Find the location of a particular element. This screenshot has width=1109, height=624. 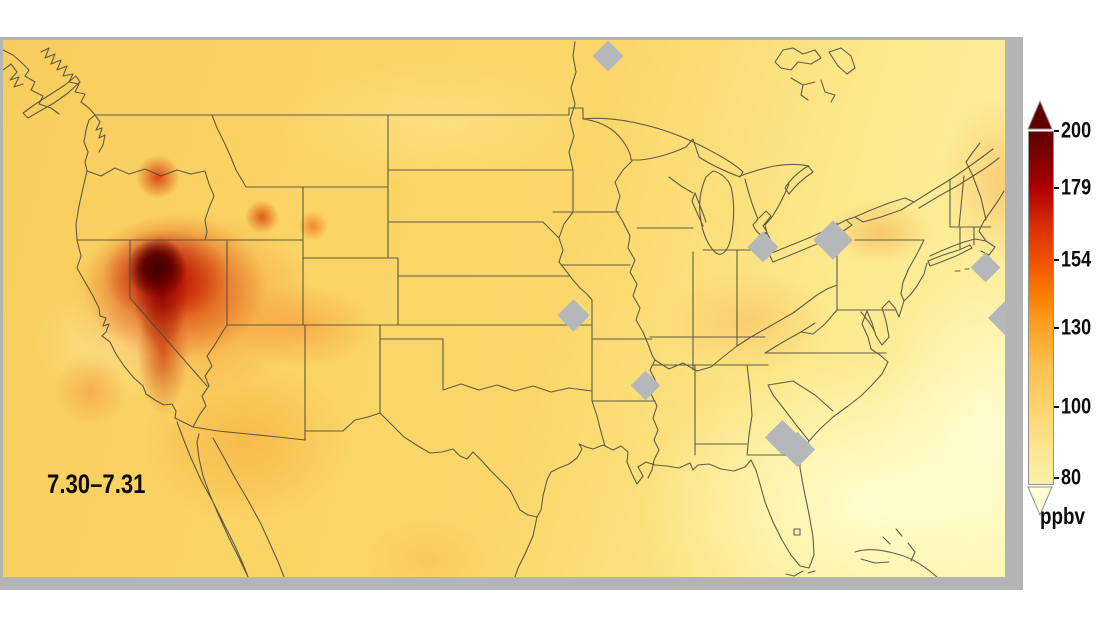

west-coastline is located at coordinates (126, 266).